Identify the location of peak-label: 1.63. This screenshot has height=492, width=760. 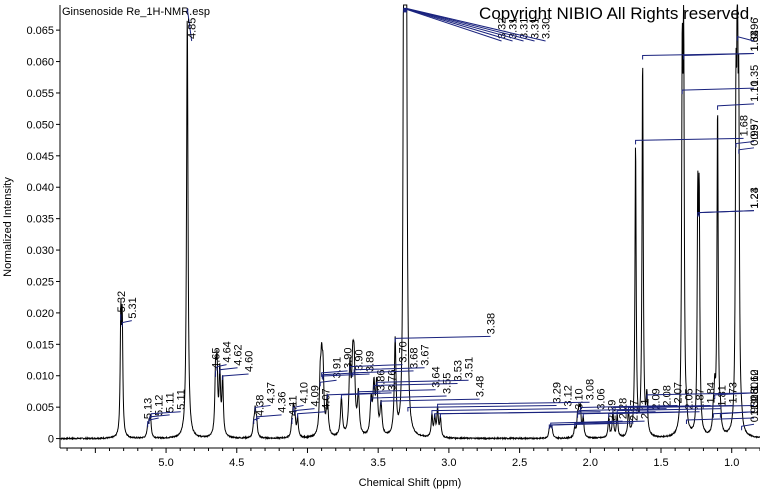
(754, 40).